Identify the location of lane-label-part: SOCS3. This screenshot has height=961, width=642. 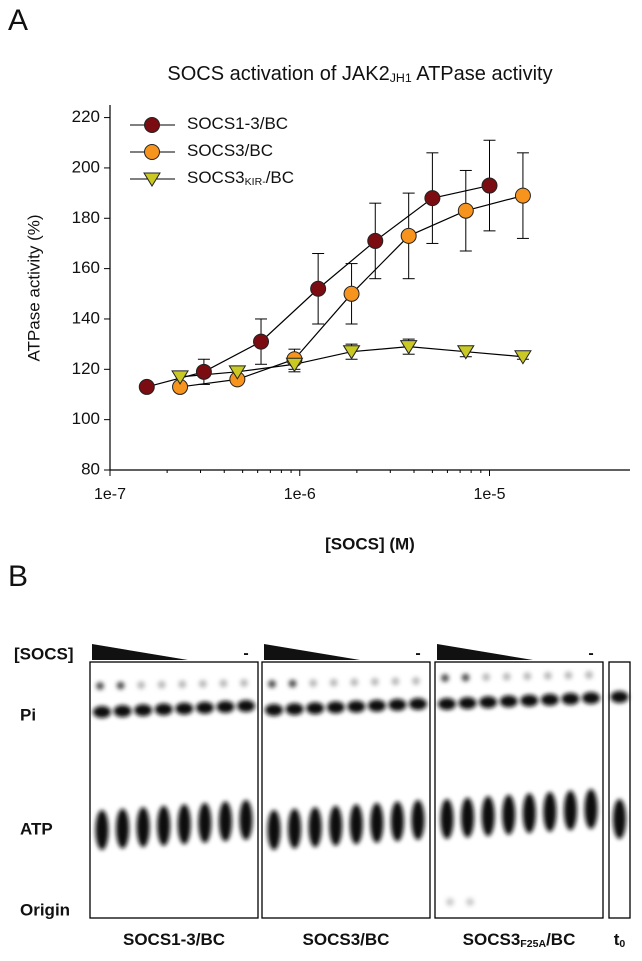
(492, 939).